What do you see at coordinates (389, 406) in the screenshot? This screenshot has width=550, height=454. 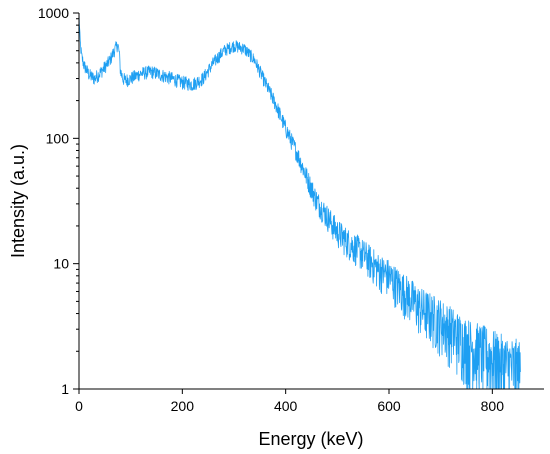 I see `x-tick-label: 600` at bounding box center [389, 406].